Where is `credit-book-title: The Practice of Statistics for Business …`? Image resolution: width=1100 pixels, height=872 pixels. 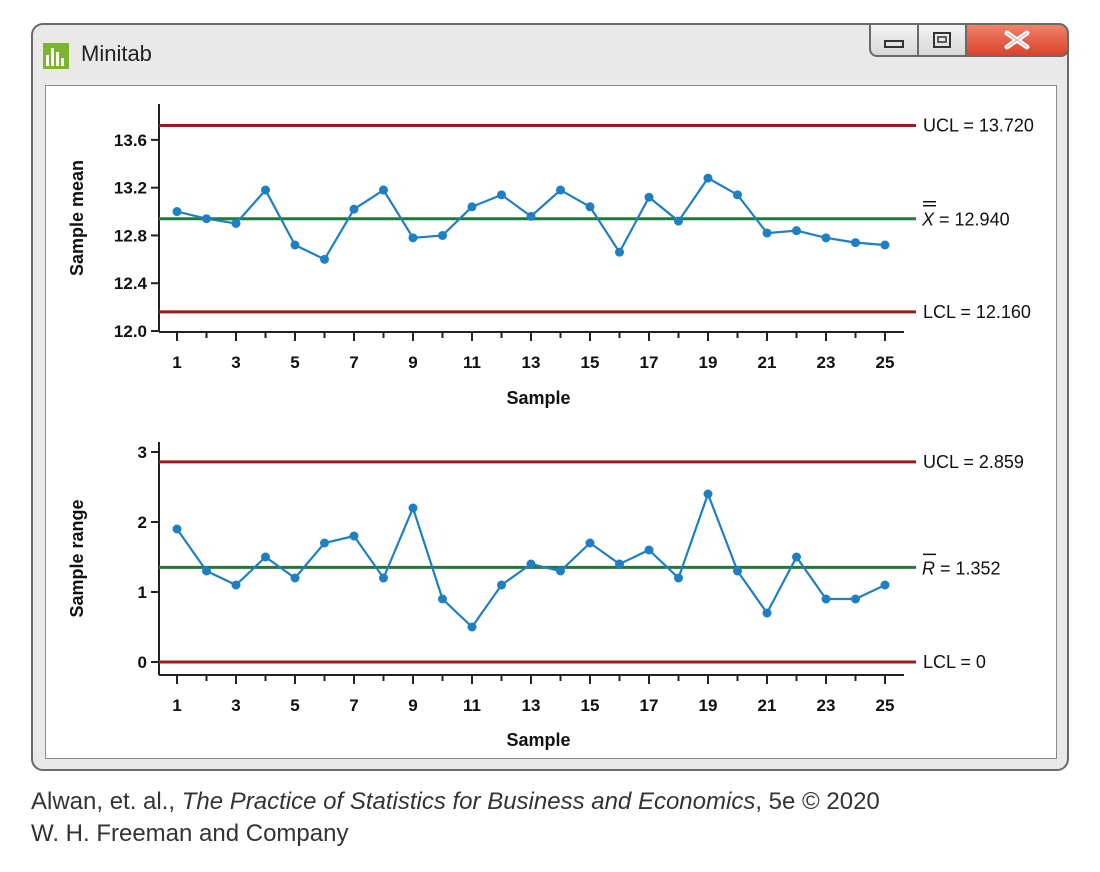
credit-book-title: The Practice of Statistics for Business … is located at coordinates (468, 801).